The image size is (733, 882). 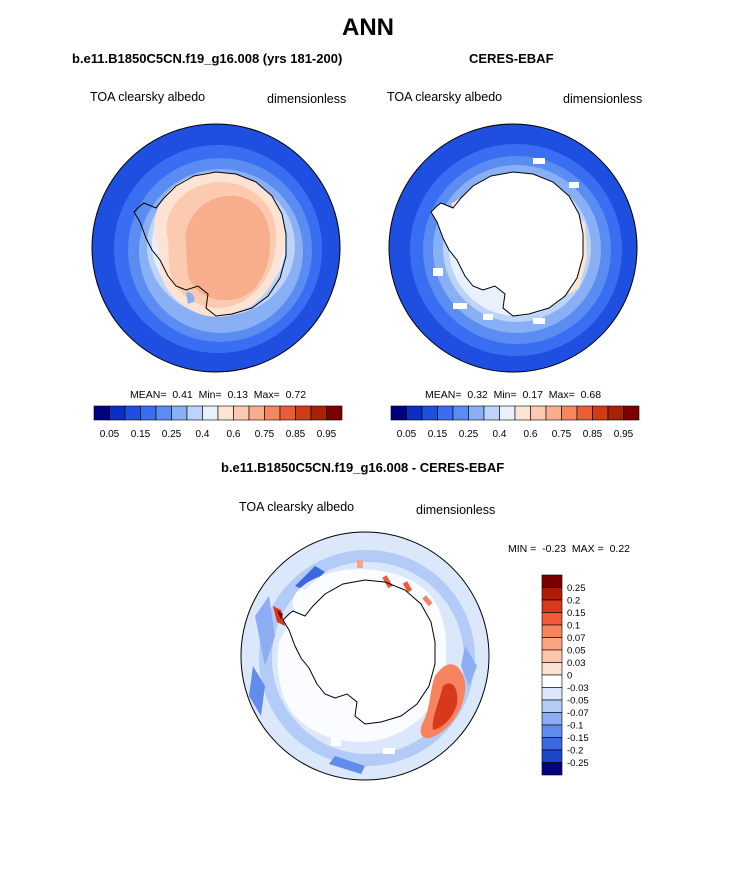 I want to click on colorbar-label: -0.2, so click(x=575, y=751).